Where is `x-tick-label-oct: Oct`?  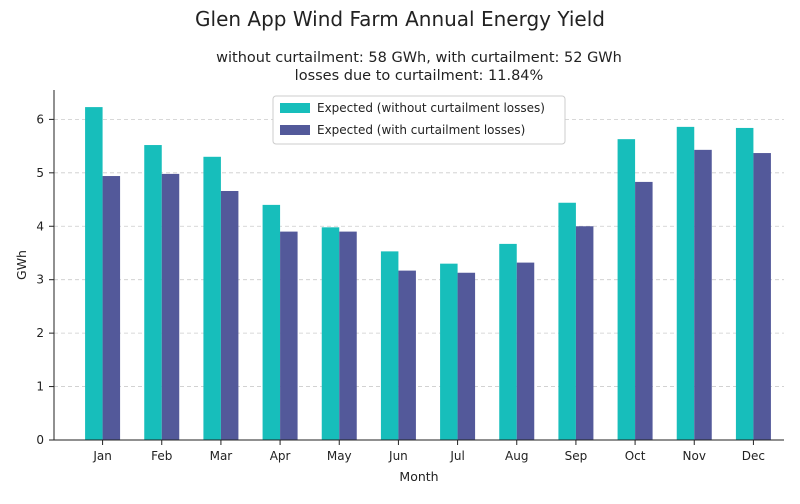 x-tick-label-oct: Oct is located at coordinates (635, 456).